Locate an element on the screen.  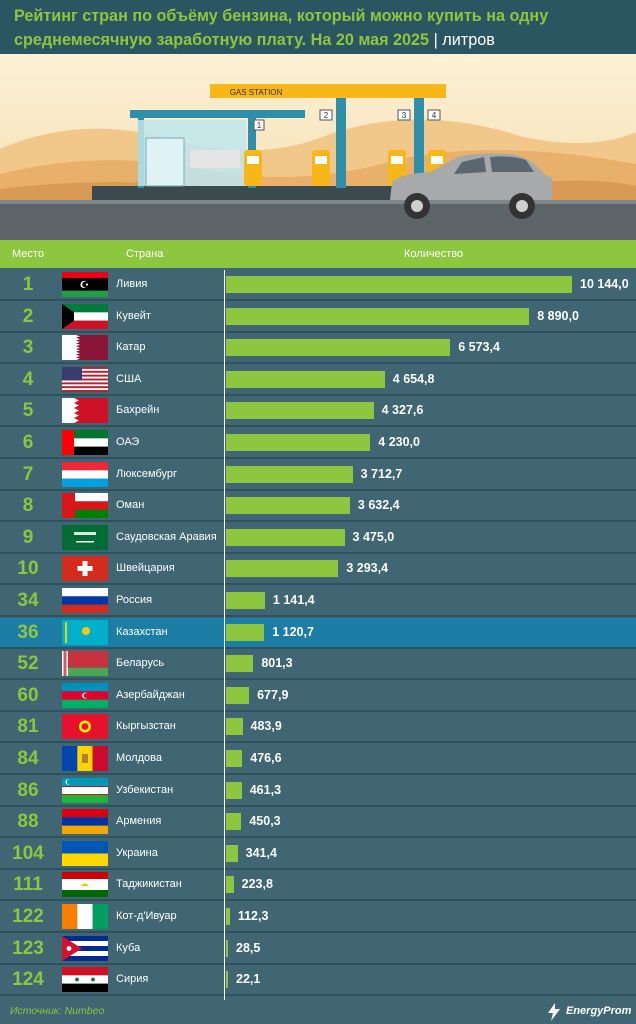
rank-label: 5 is located at coordinates (28, 411).